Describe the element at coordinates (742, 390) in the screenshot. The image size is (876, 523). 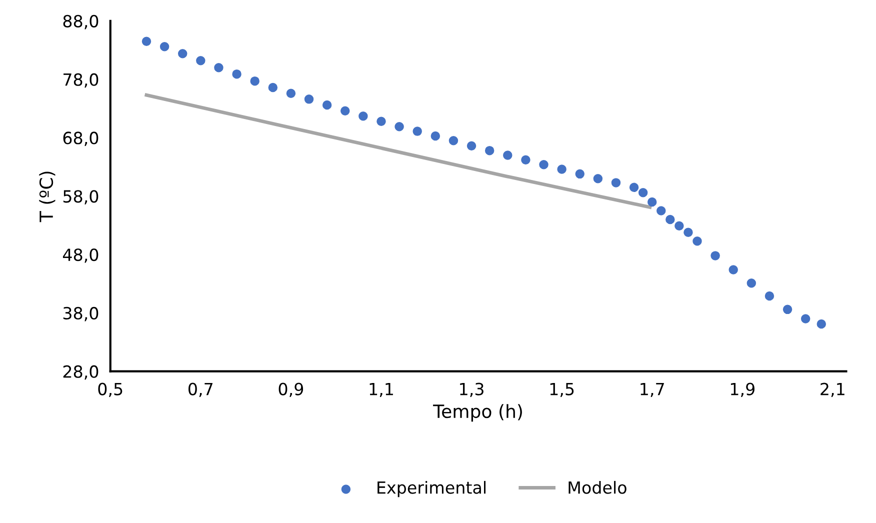
I see `x-tick-label: 1,9` at that location.